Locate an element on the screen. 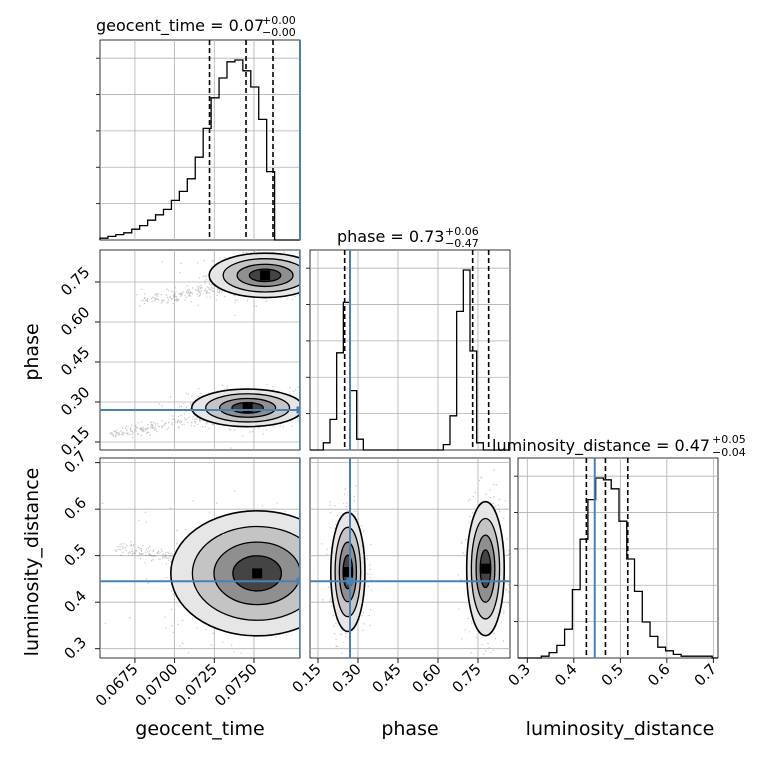 This screenshot has width=760, height=760. title-phase-sub: −0.47 is located at coordinates (462, 243).